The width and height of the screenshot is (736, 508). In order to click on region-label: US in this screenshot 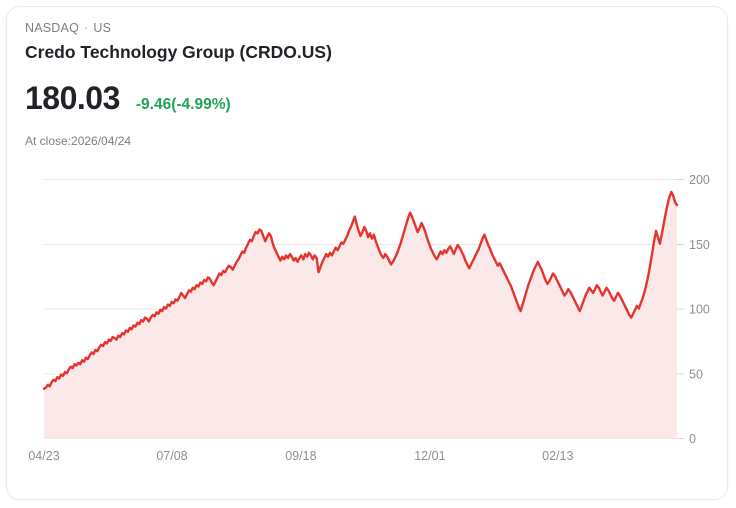, I will do `click(102, 28)`.